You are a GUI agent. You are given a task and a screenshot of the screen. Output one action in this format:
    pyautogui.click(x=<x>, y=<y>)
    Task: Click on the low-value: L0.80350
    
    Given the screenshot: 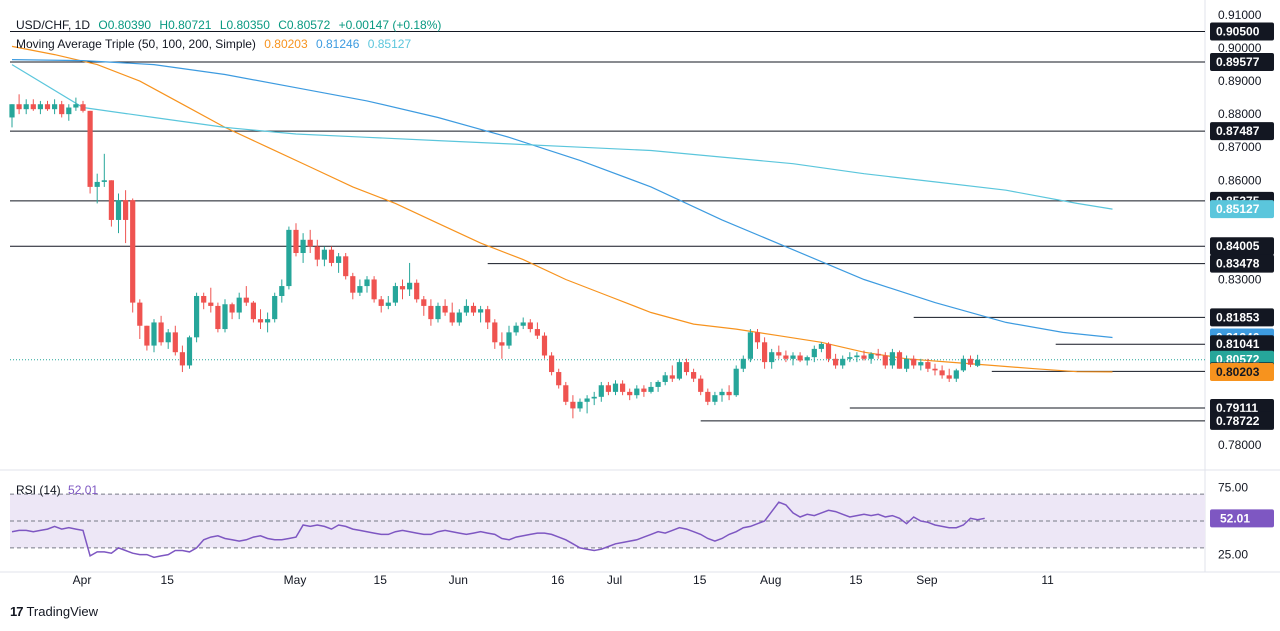 What is the action you would take?
    pyautogui.click(x=244, y=25)
    